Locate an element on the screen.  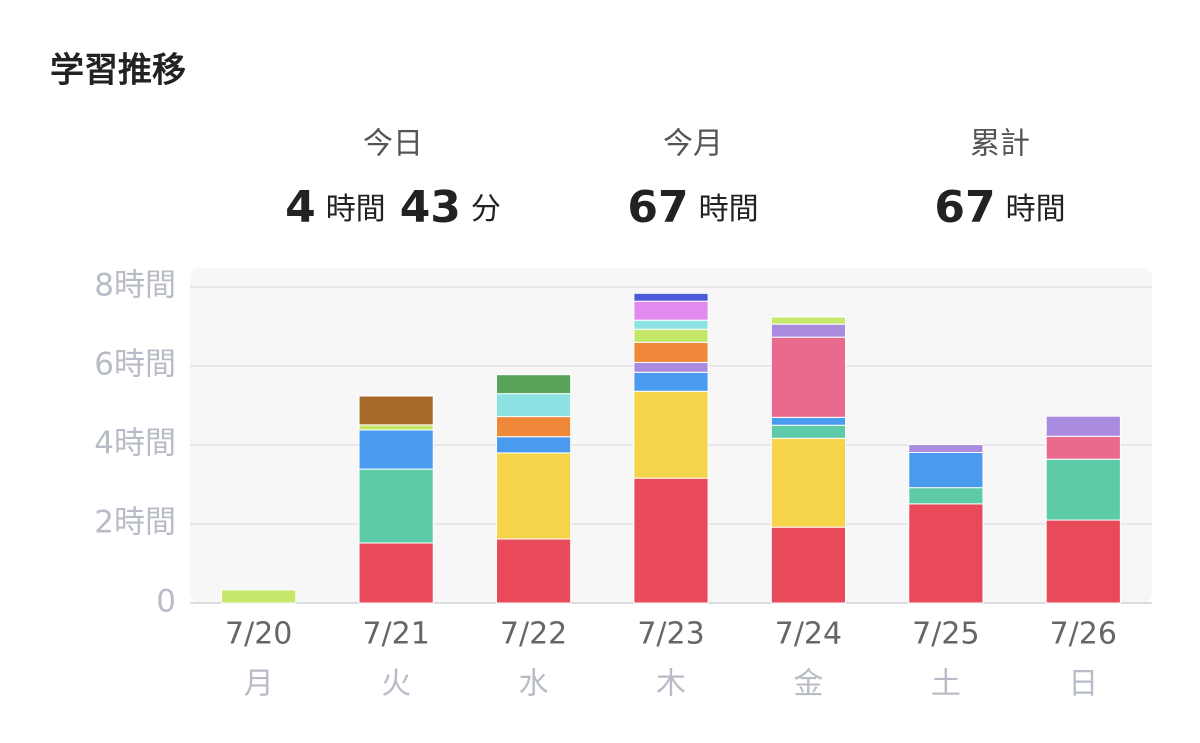
x-weekday-label: 日 is located at coordinates (1083, 684).